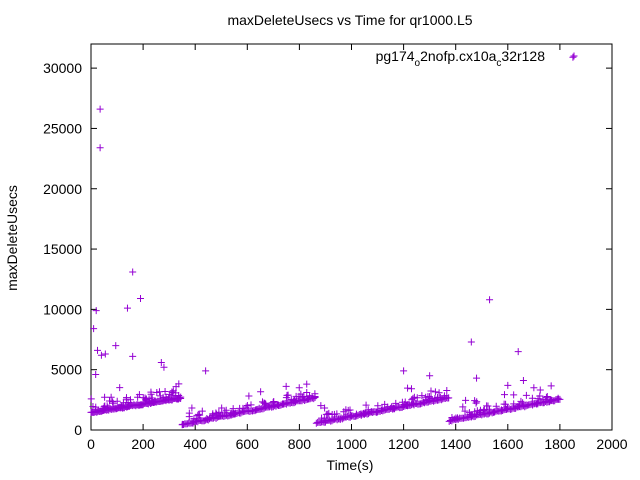 This screenshot has height=480, width=640. I want to click on x-tick-label: 1000, so click(351, 444).